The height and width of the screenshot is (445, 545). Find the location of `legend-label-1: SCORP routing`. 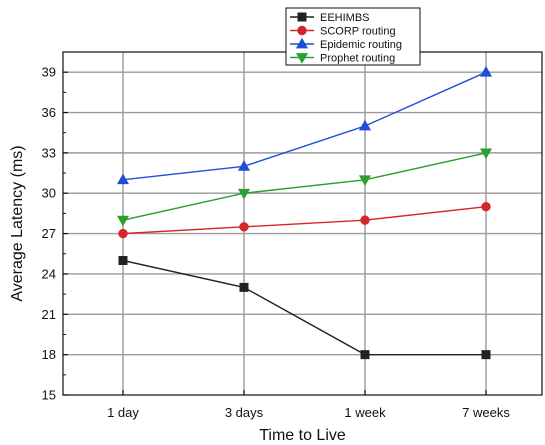

legend-label-1: SCORP routing is located at coordinates (358, 32).